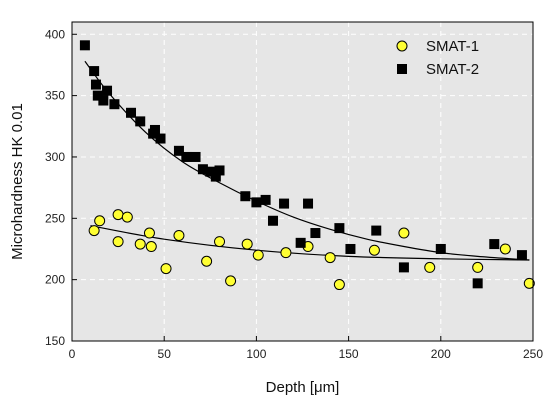 The image size is (550, 408). Describe the element at coordinates (55, 218) in the screenshot. I see `y-tick-label: 250` at that location.